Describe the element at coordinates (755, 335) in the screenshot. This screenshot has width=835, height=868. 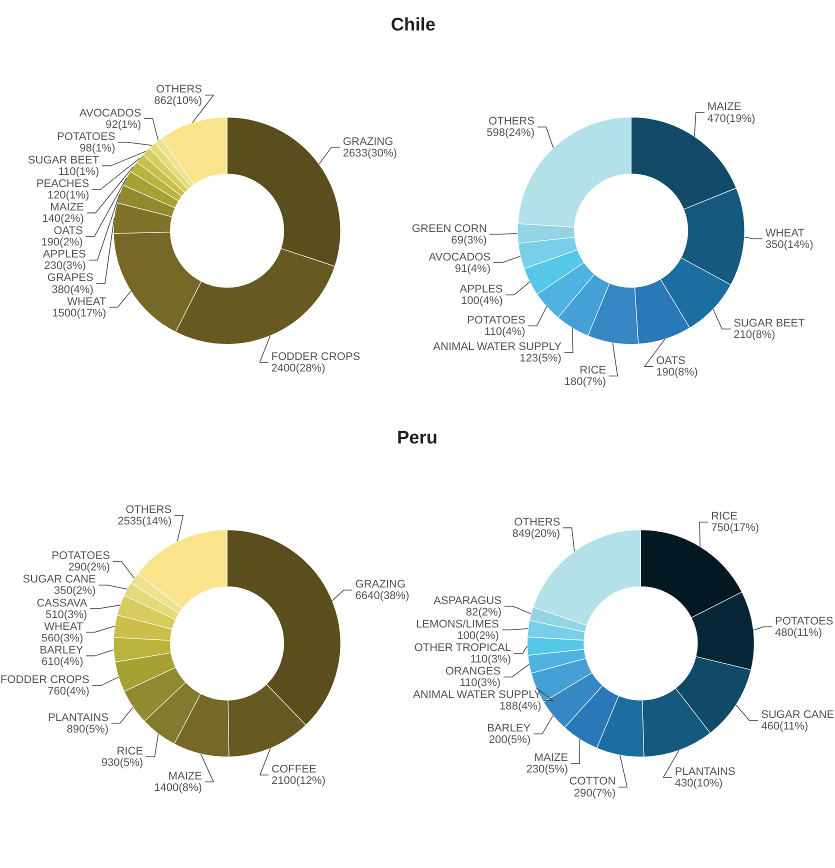
I see `data-label: 210(8%)` at that location.